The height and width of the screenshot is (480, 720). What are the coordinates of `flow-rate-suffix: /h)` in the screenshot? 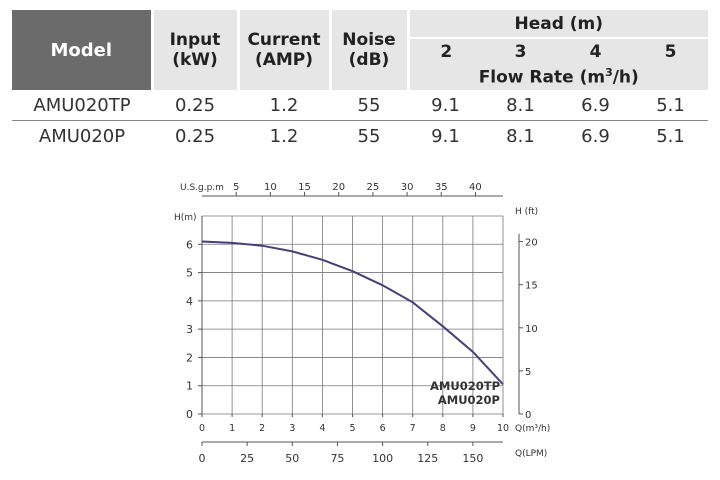 It's located at (625, 77).